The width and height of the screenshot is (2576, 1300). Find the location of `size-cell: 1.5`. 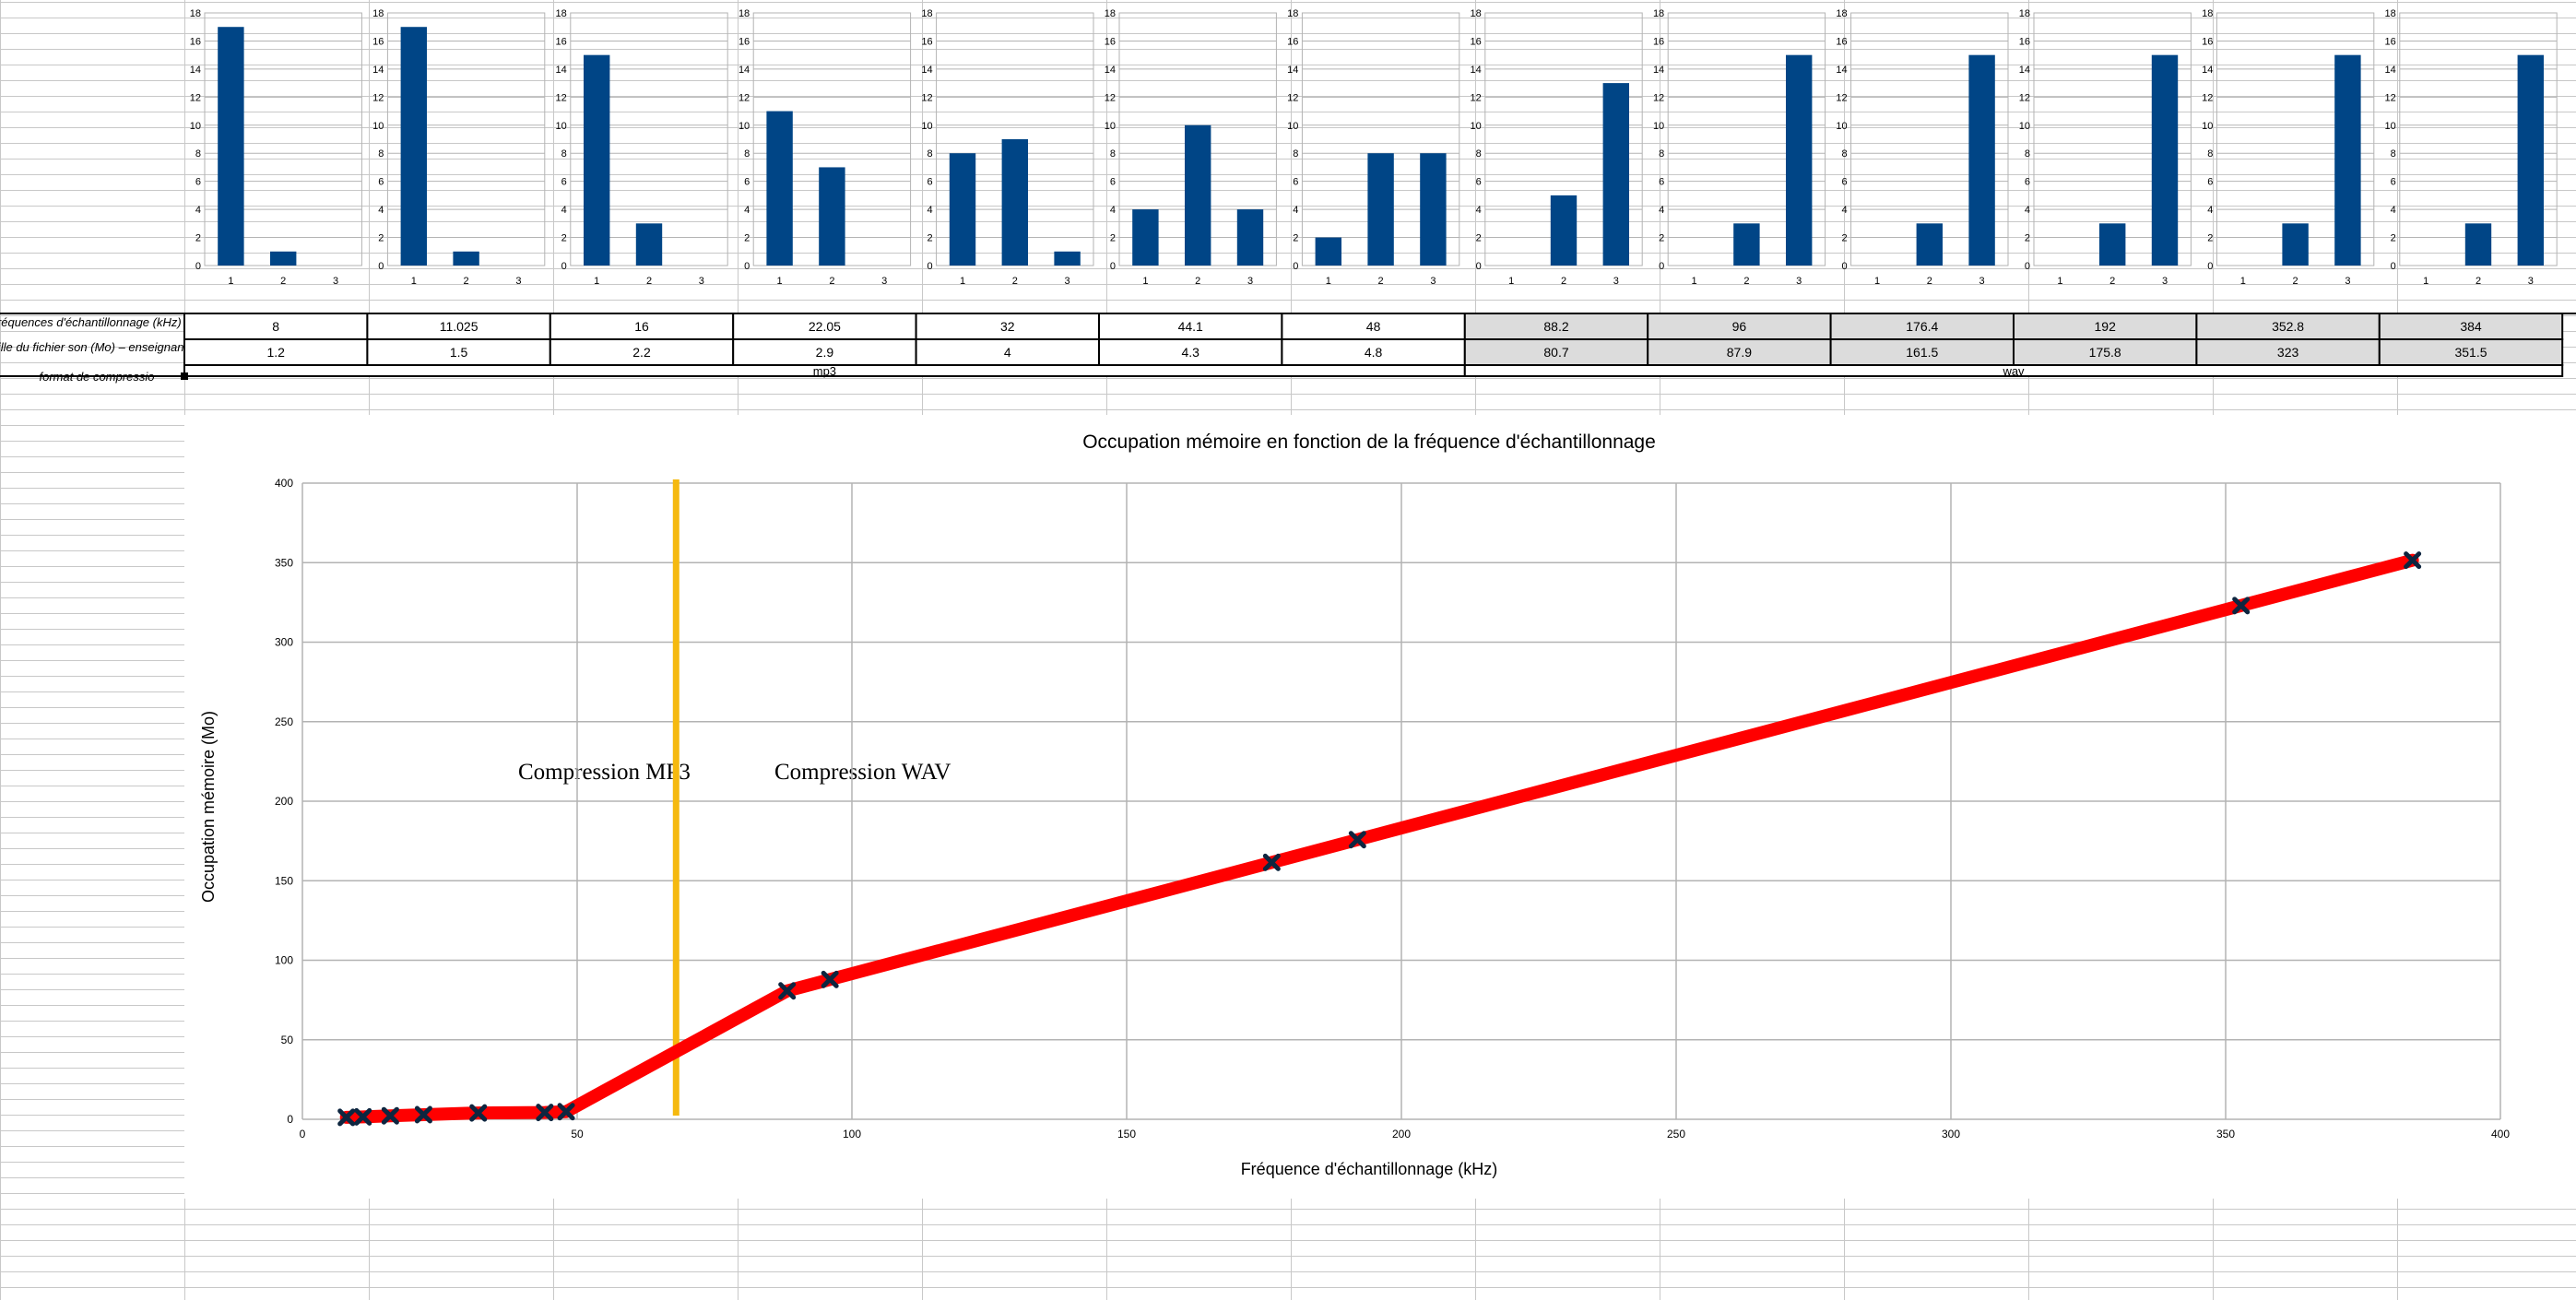

size-cell: 1.5 is located at coordinates (459, 352).